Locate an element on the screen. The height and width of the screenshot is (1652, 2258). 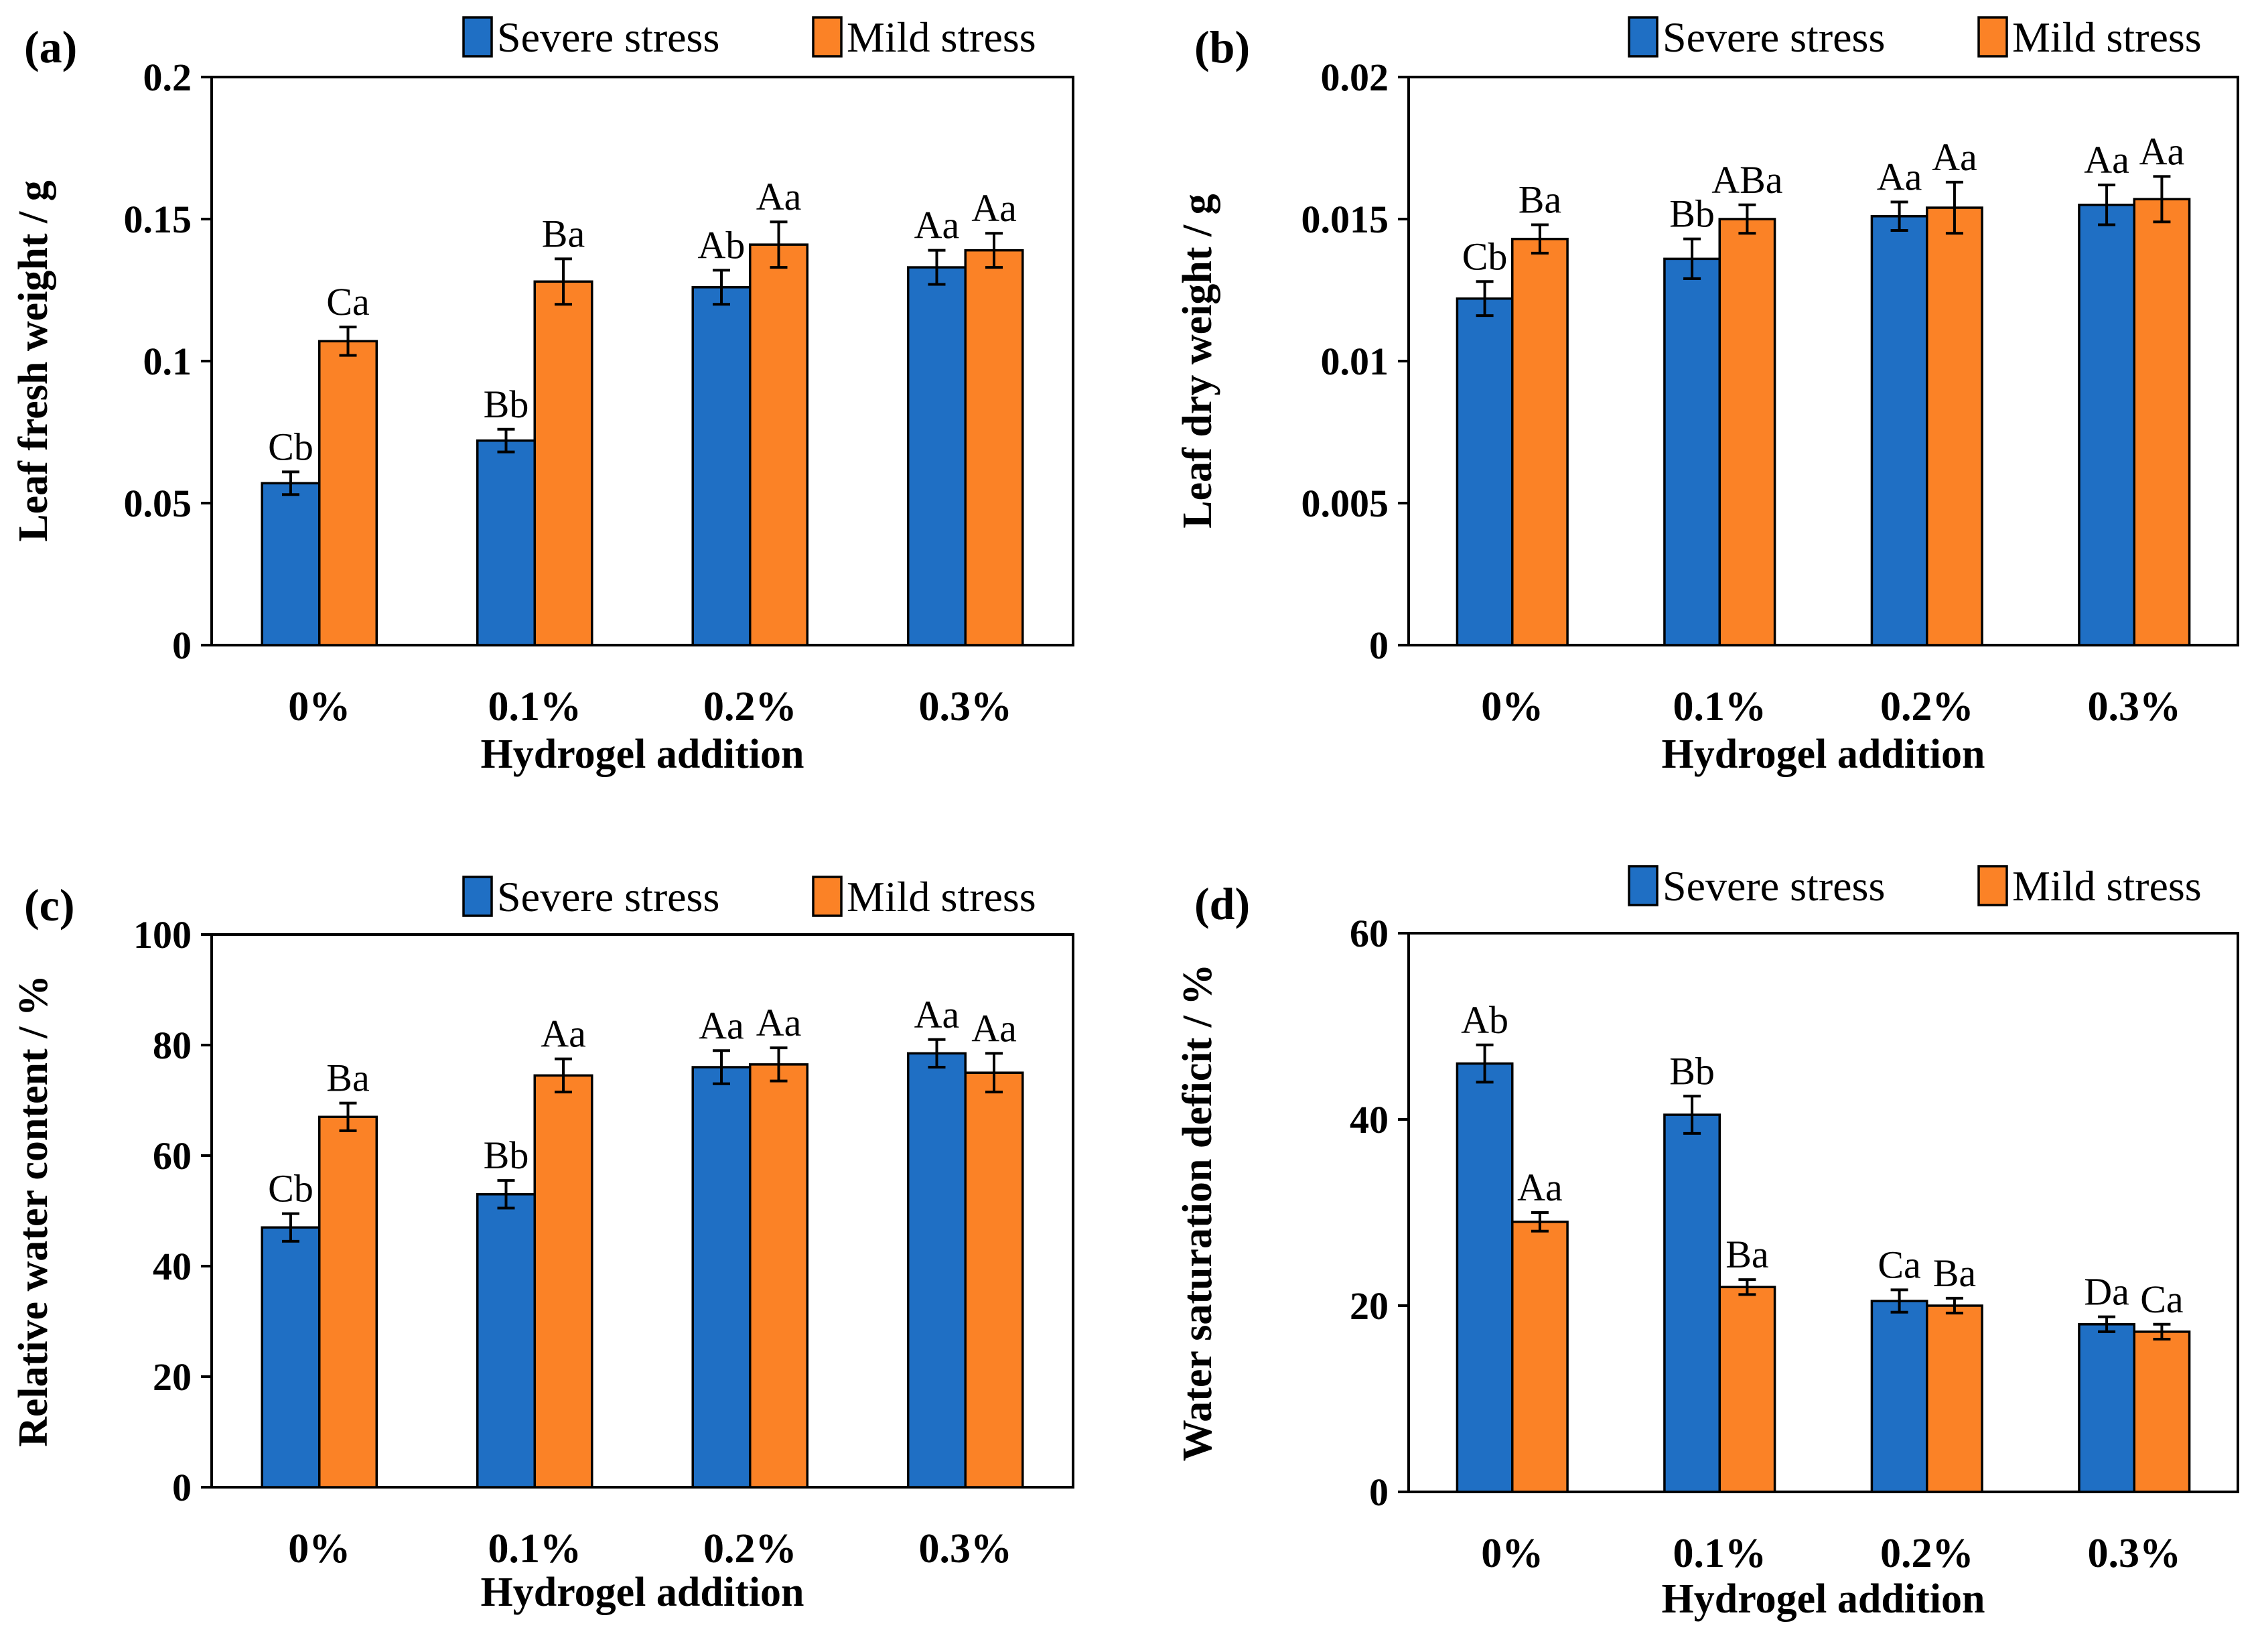
y-axis-title: Relative water content / % is located at coordinates (34, 1211).